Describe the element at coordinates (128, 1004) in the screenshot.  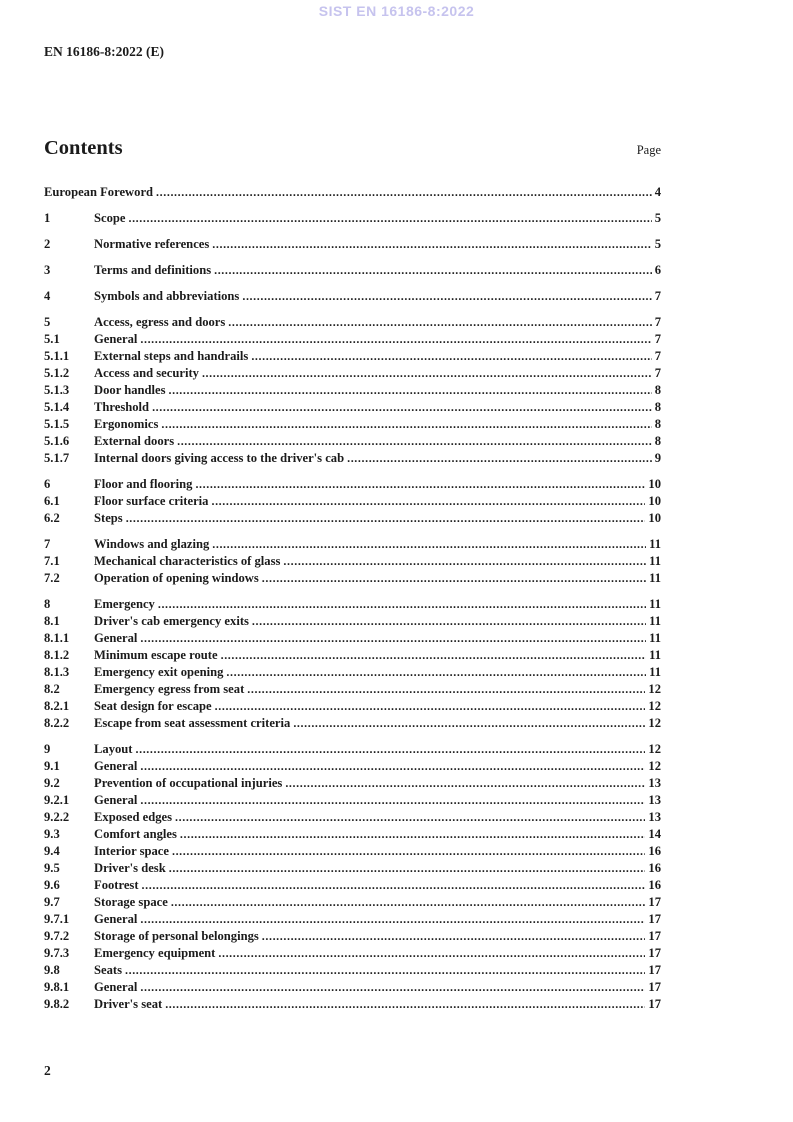
I see `toc-entry-title: Driver's seat` at that location.